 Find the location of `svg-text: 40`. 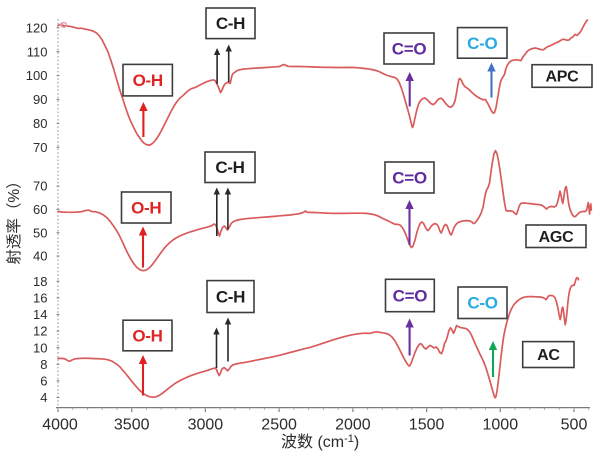

svg-text: 40 is located at coordinates (40, 256).